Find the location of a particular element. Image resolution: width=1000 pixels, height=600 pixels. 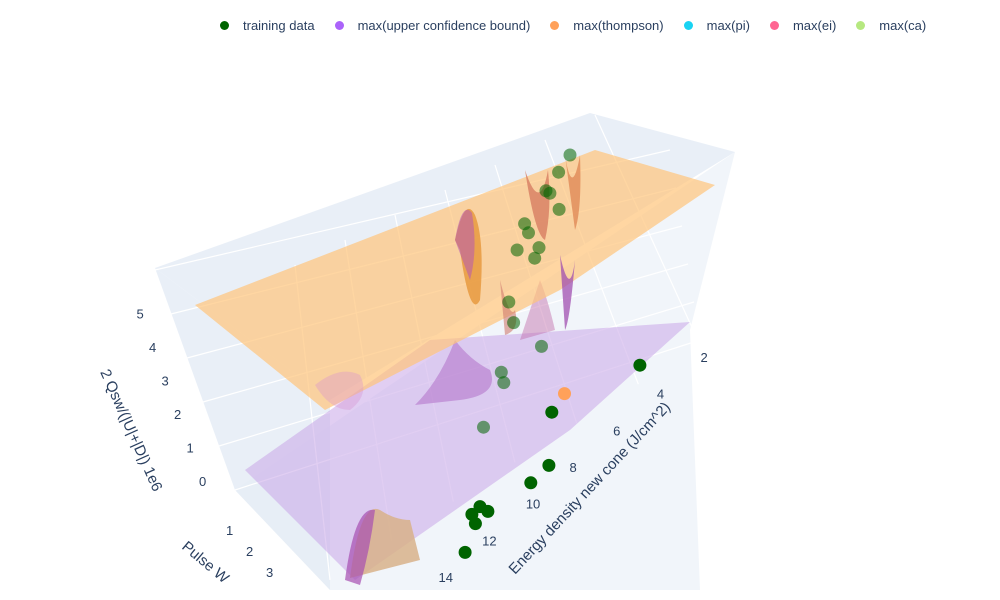

y-tick-label: 3 is located at coordinates (269, 572).